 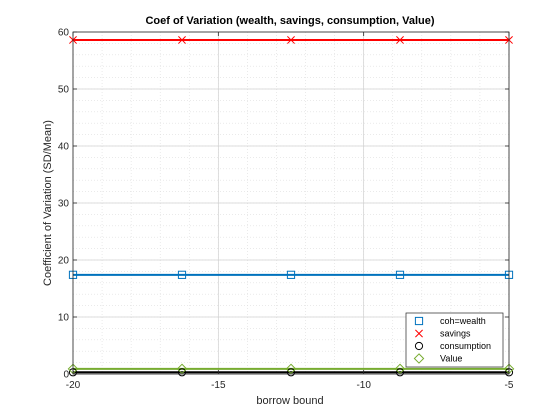 What do you see at coordinates (64, 261) in the screenshot?
I see `y-tick-label: 20` at bounding box center [64, 261].